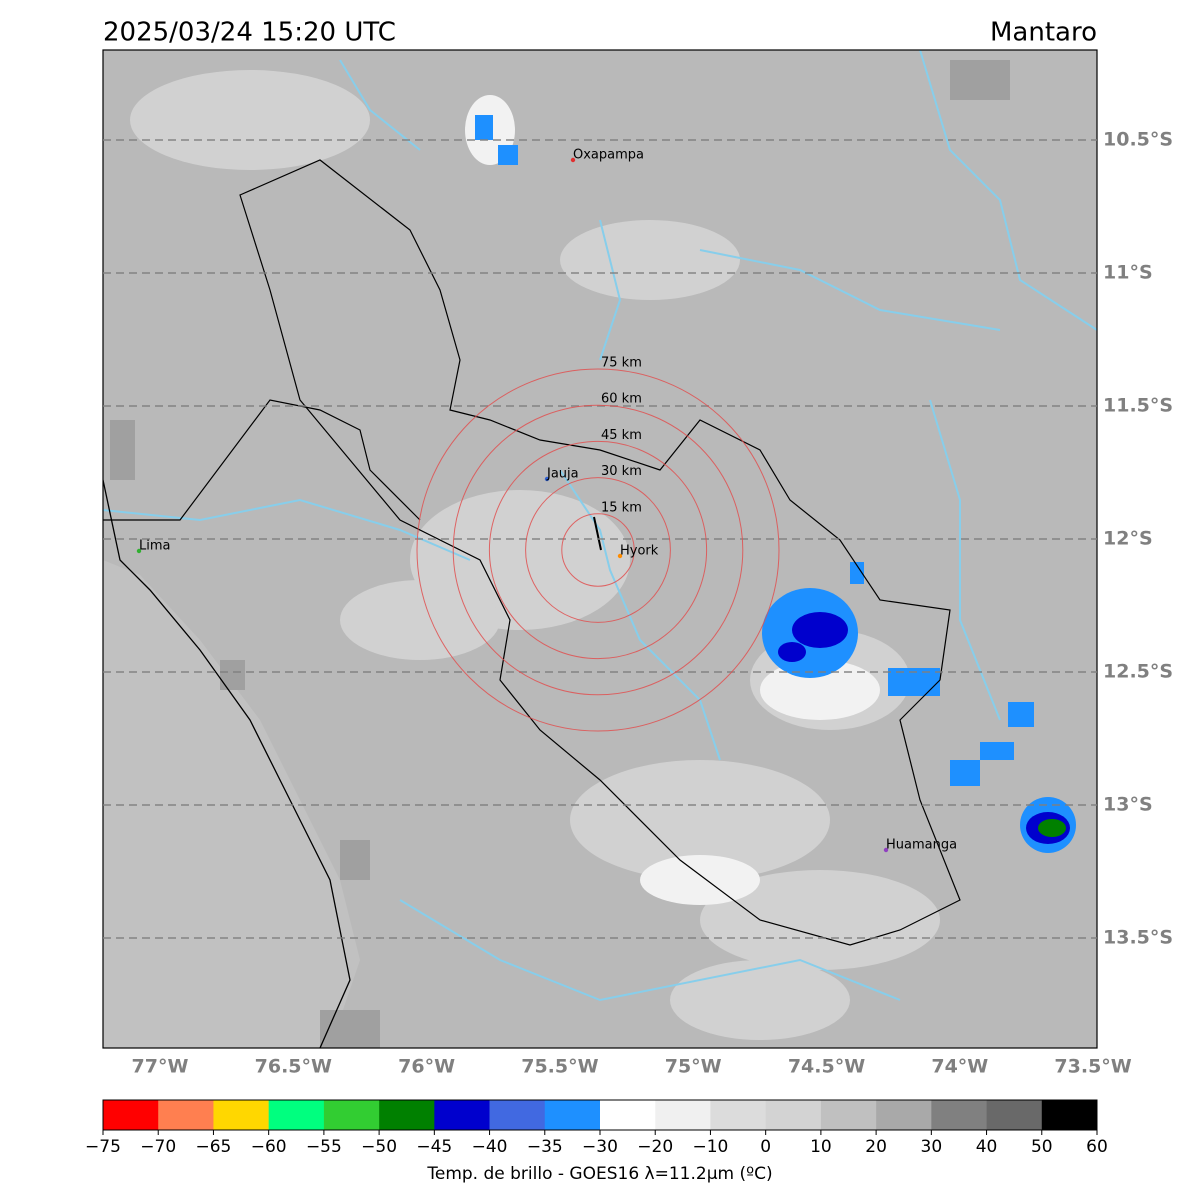 Image resolution: width=1200 pixels, height=1204 pixels. What do you see at coordinates (434, 1147) in the screenshot?
I see `colorbar-tick-label: −45` at bounding box center [434, 1147].